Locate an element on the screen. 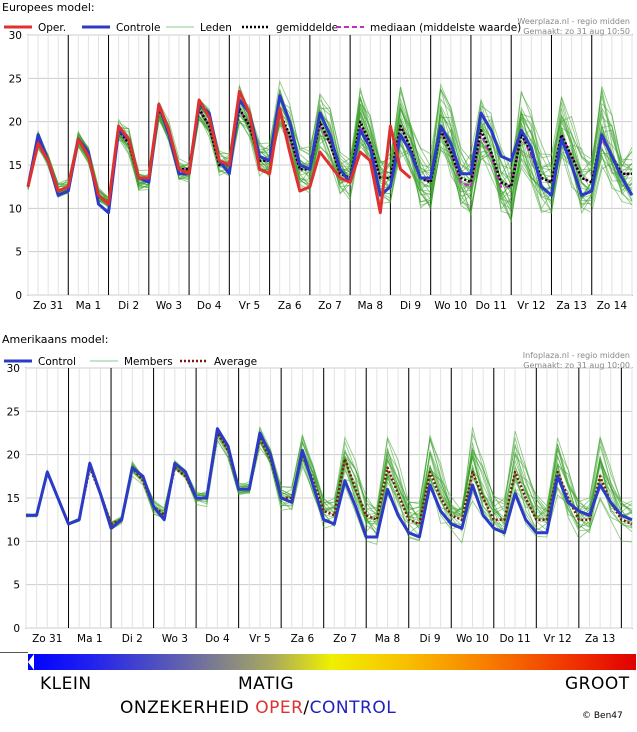 The width and height of the screenshot is (637, 732). legend-label-members: Members is located at coordinates (148, 362).